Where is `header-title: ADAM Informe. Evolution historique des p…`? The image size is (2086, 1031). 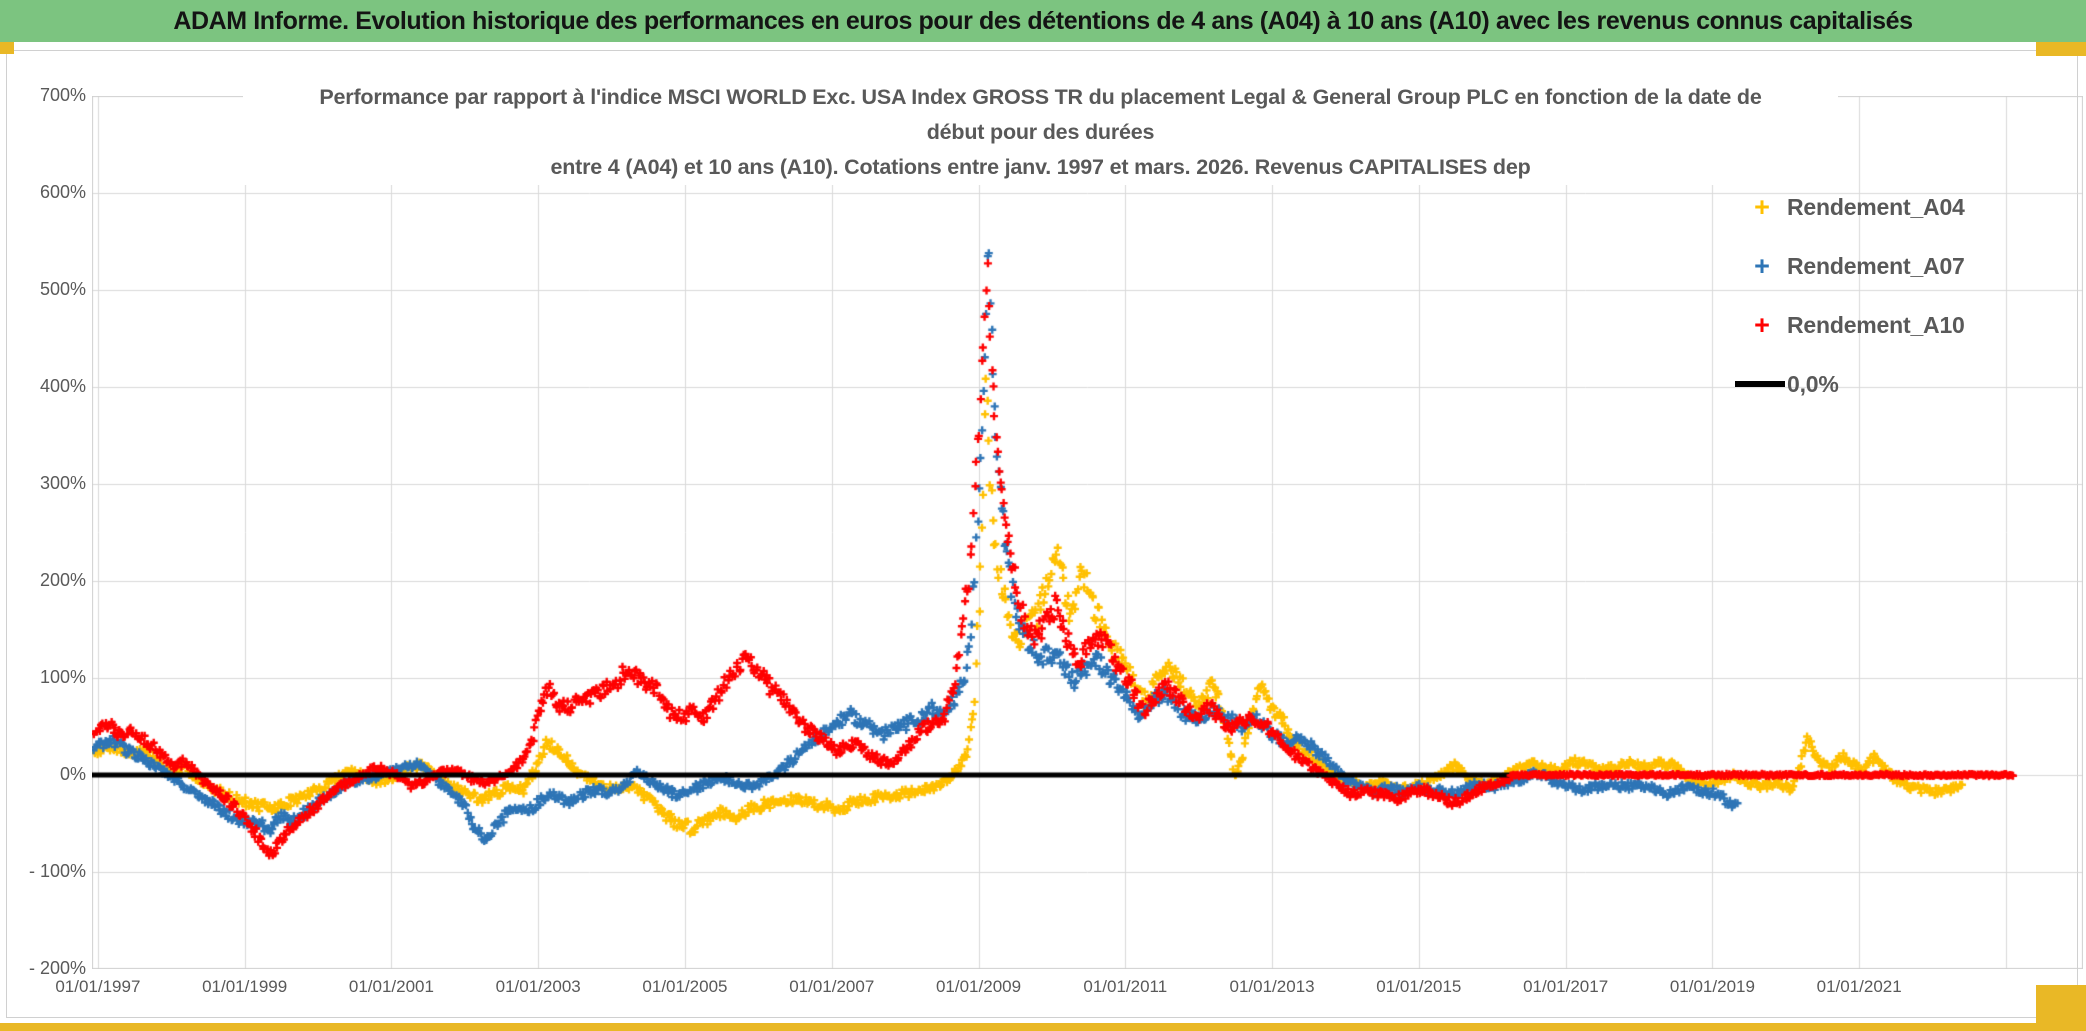 header-title: ADAM Informe. Evolution historique des p… is located at coordinates (1043, 20).